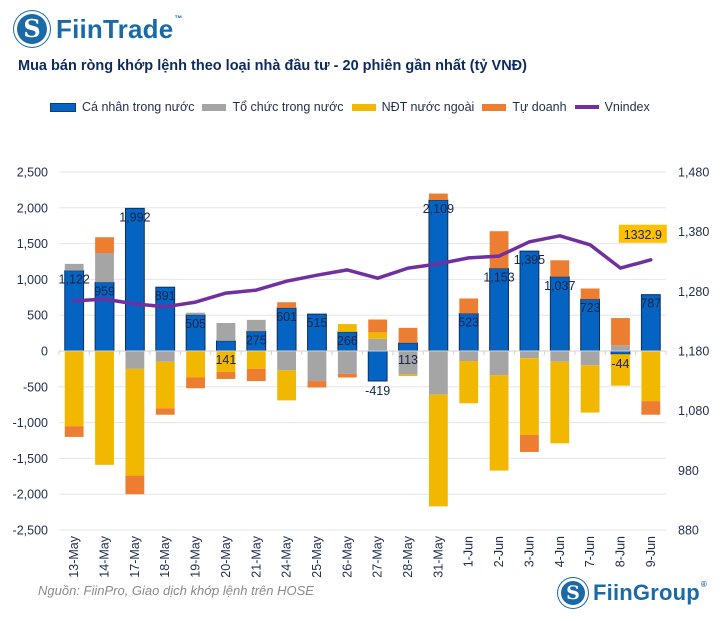 The image size is (726, 621). I want to click on legend-label-ca-nhan: Cá nhân trong nước, so click(138, 107).